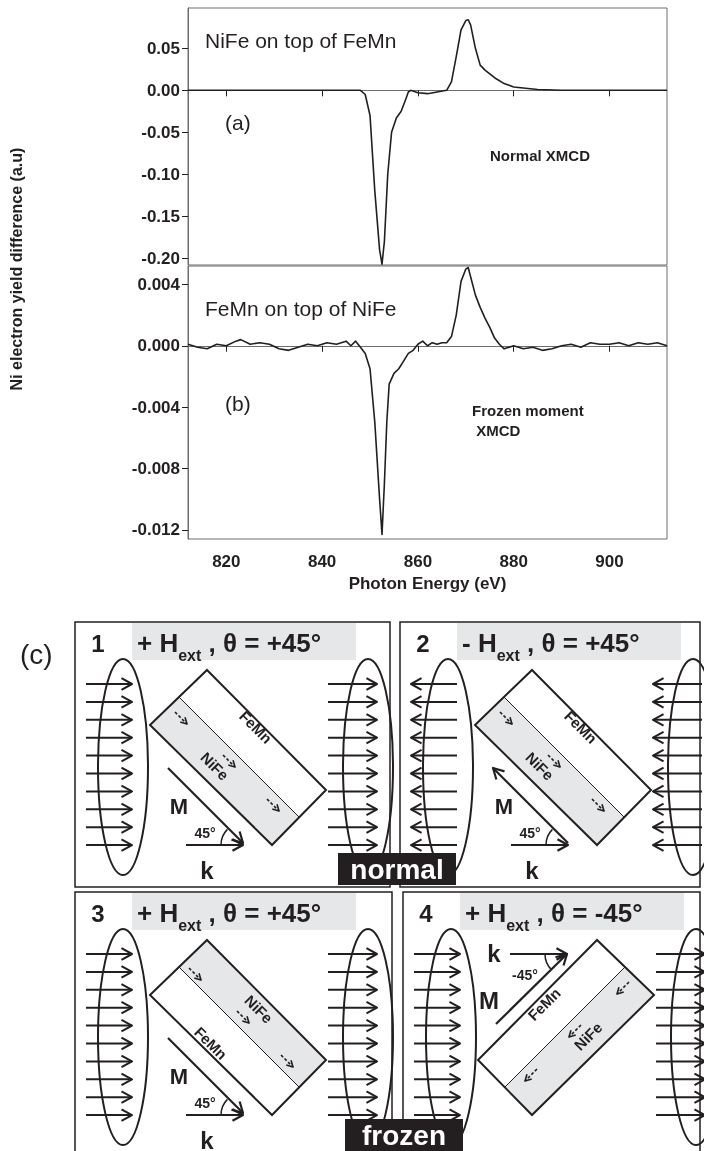 Image resolution: width=704 pixels, height=1151 pixels. Describe the element at coordinates (160, 216) in the screenshot. I see `y-tick-label: -0.15` at that location.